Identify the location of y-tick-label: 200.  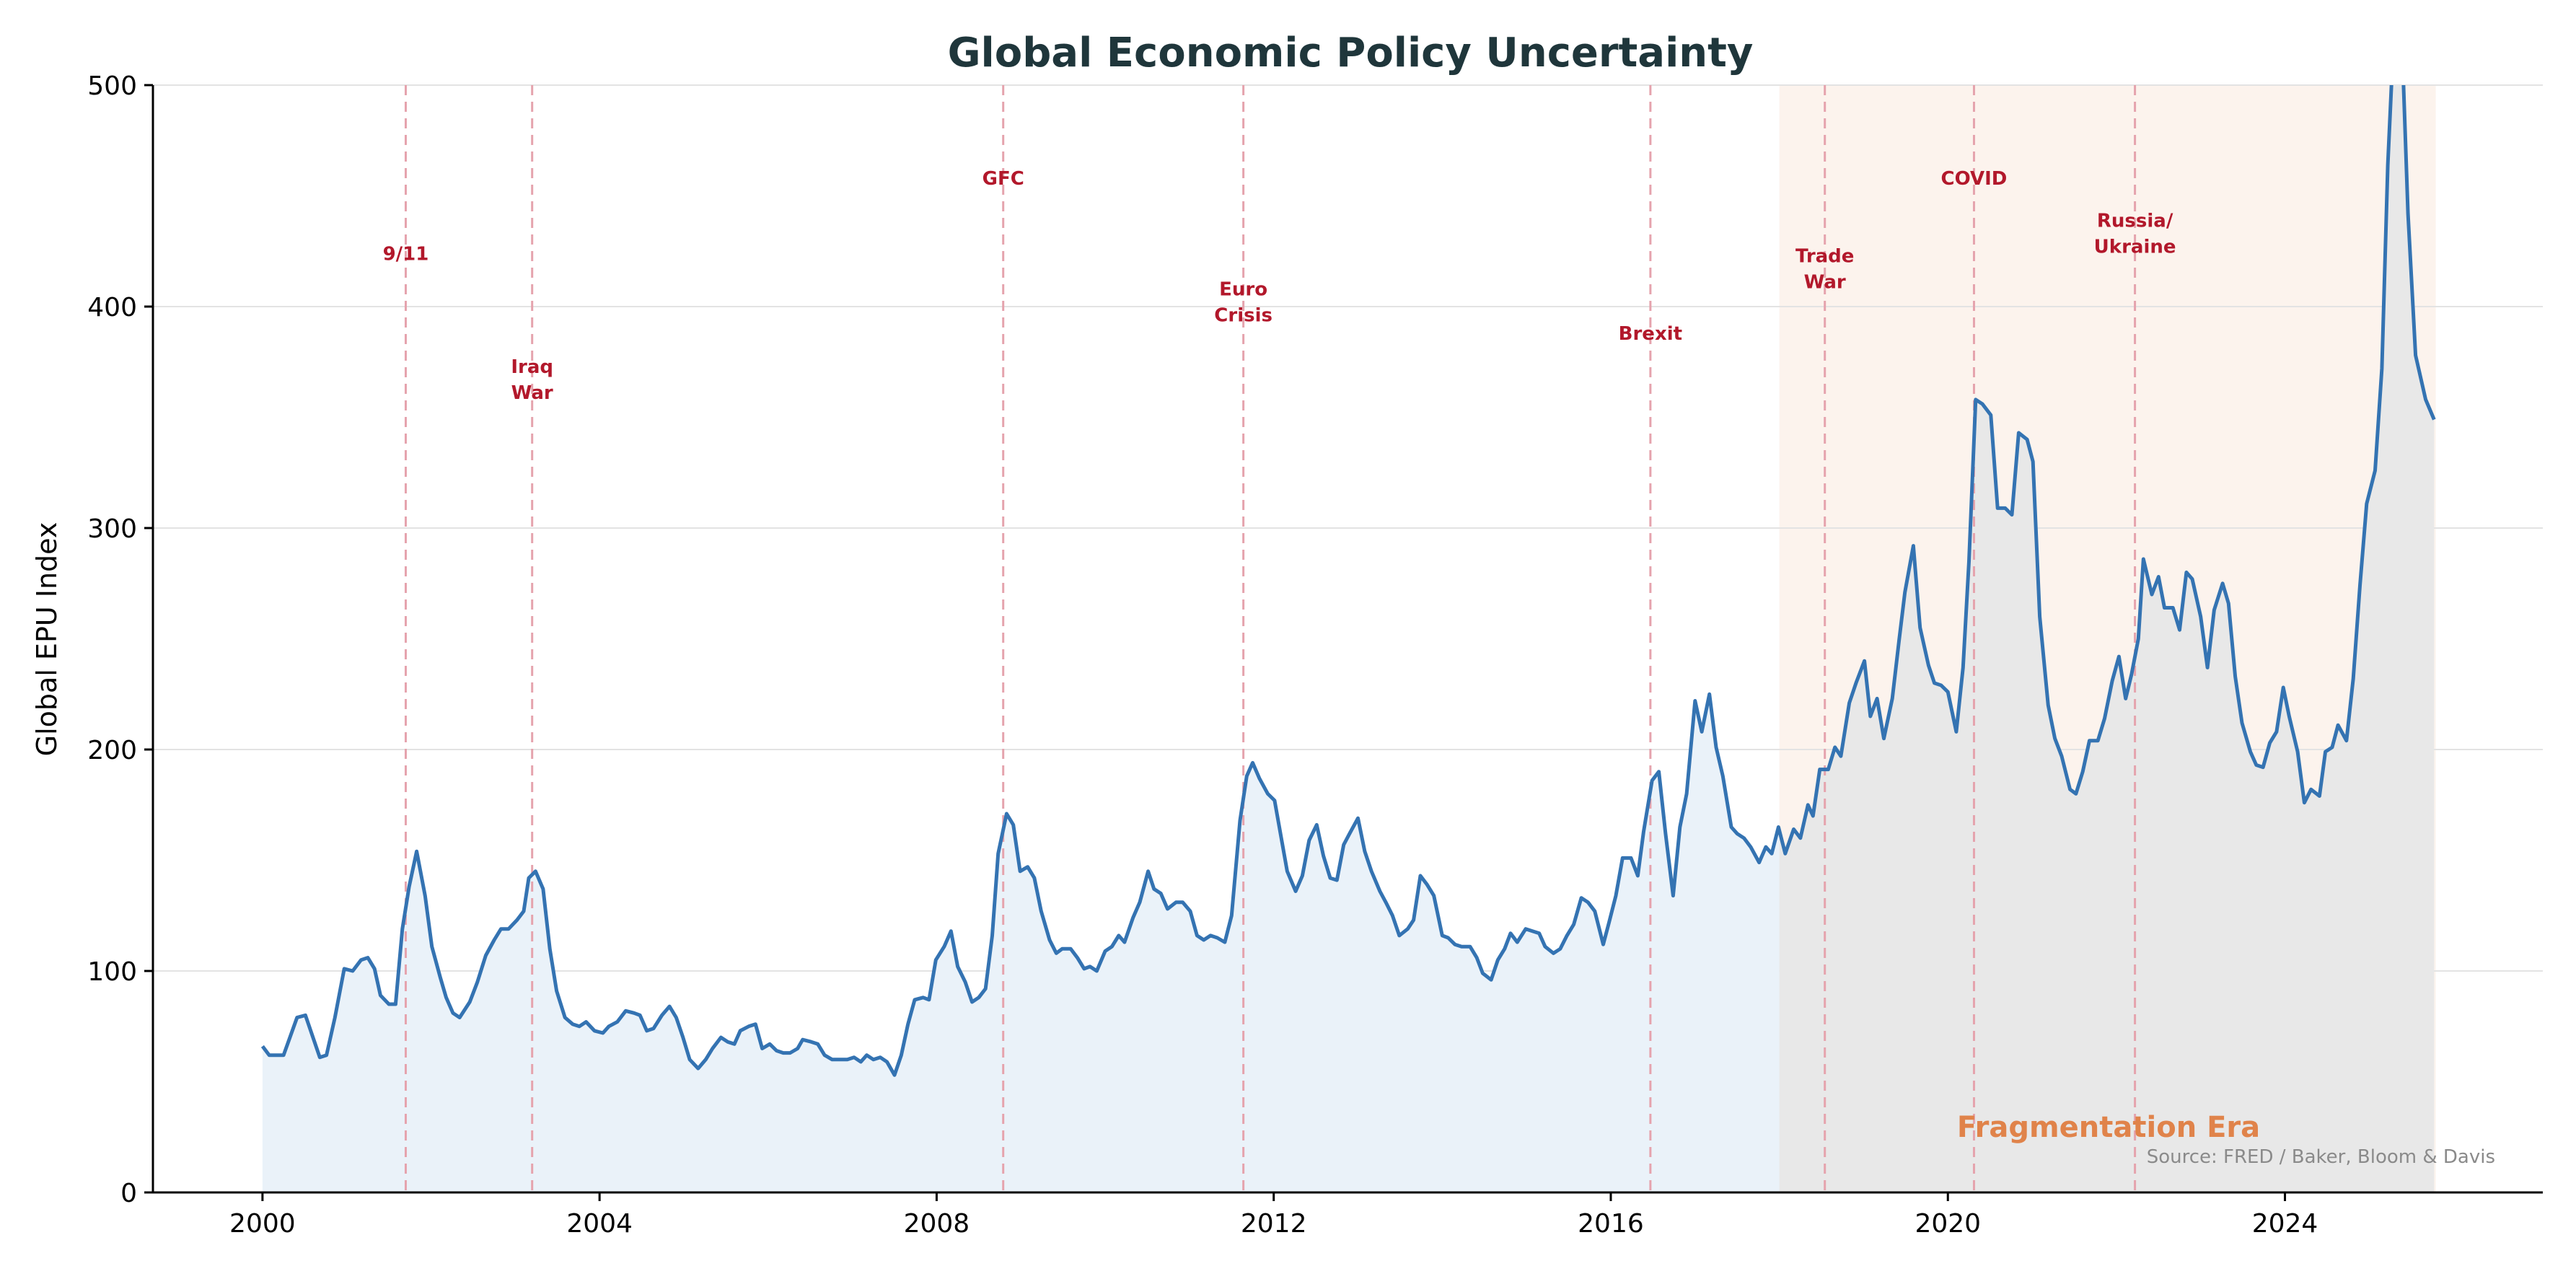
(112, 750).